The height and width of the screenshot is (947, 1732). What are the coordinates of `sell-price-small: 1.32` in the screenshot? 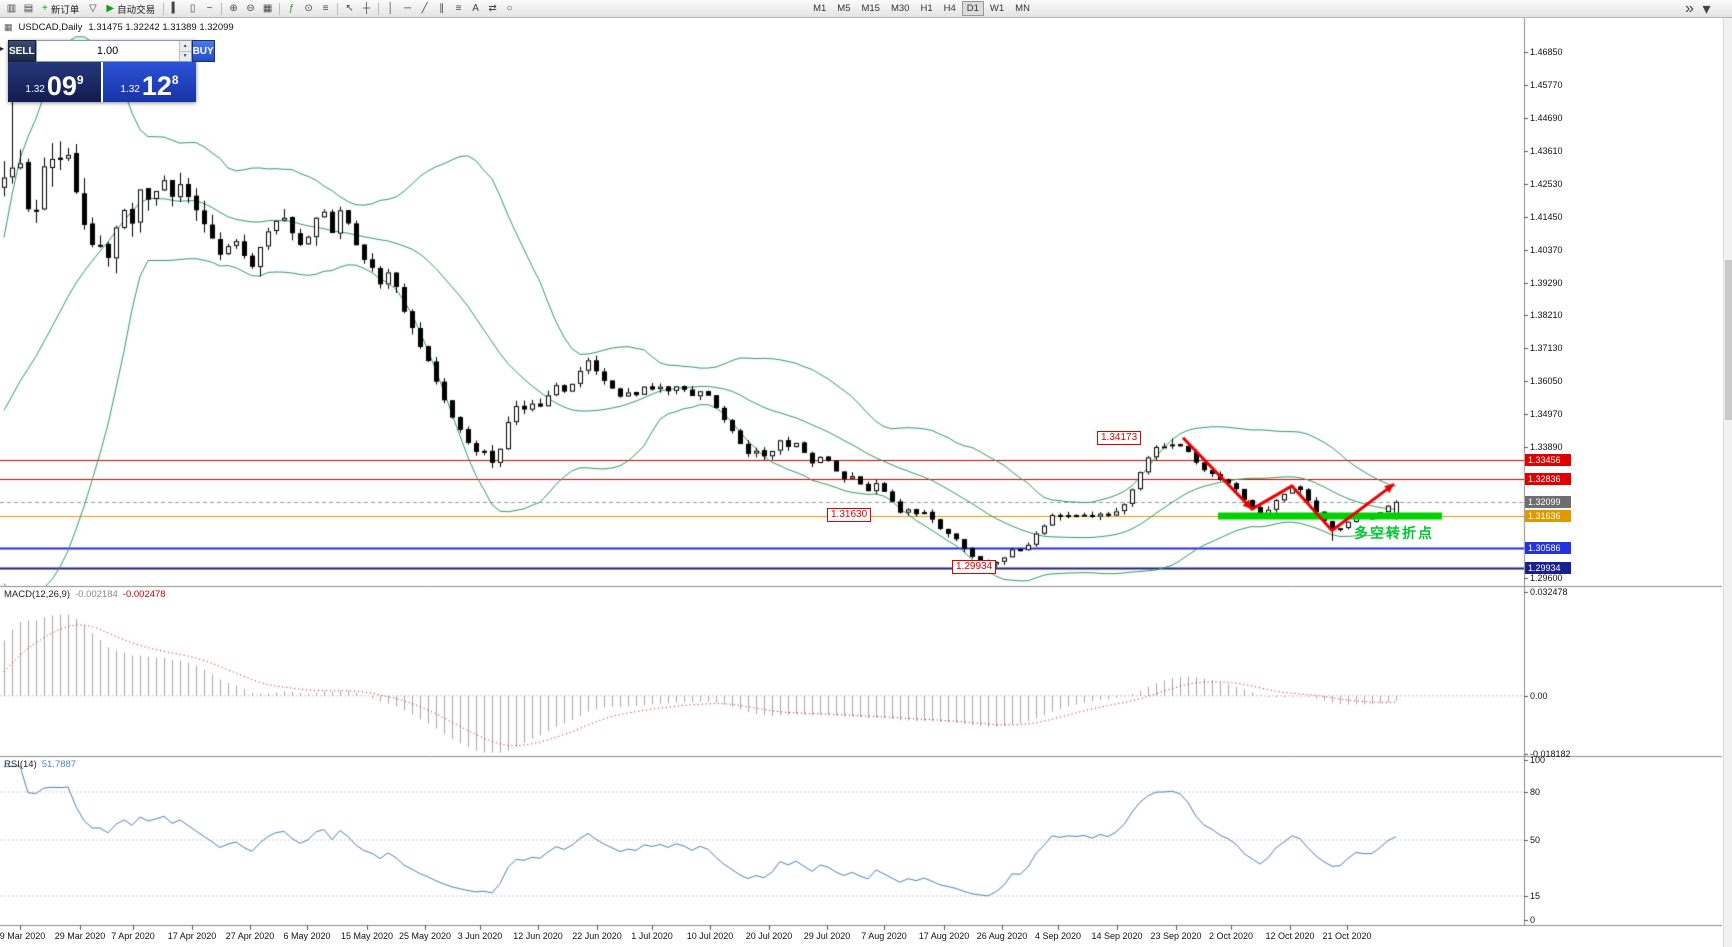 It's located at (35, 89).